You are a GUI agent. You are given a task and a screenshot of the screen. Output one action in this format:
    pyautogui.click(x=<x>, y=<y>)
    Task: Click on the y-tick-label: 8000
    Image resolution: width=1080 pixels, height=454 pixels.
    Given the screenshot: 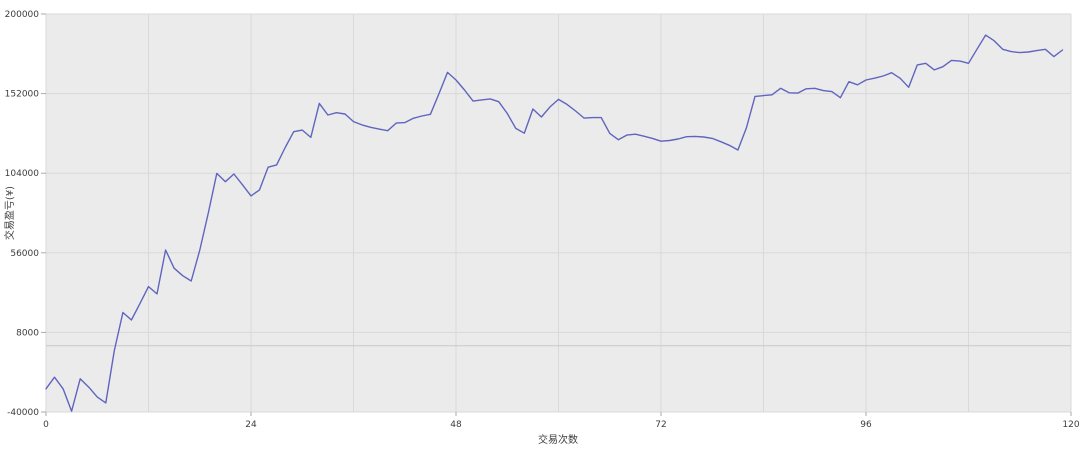 What is the action you would take?
    pyautogui.click(x=27, y=333)
    